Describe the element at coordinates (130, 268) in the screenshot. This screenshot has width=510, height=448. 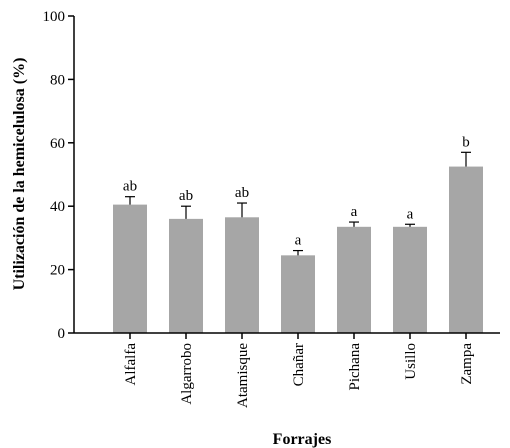
I see `bar-alfalfa` at that location.